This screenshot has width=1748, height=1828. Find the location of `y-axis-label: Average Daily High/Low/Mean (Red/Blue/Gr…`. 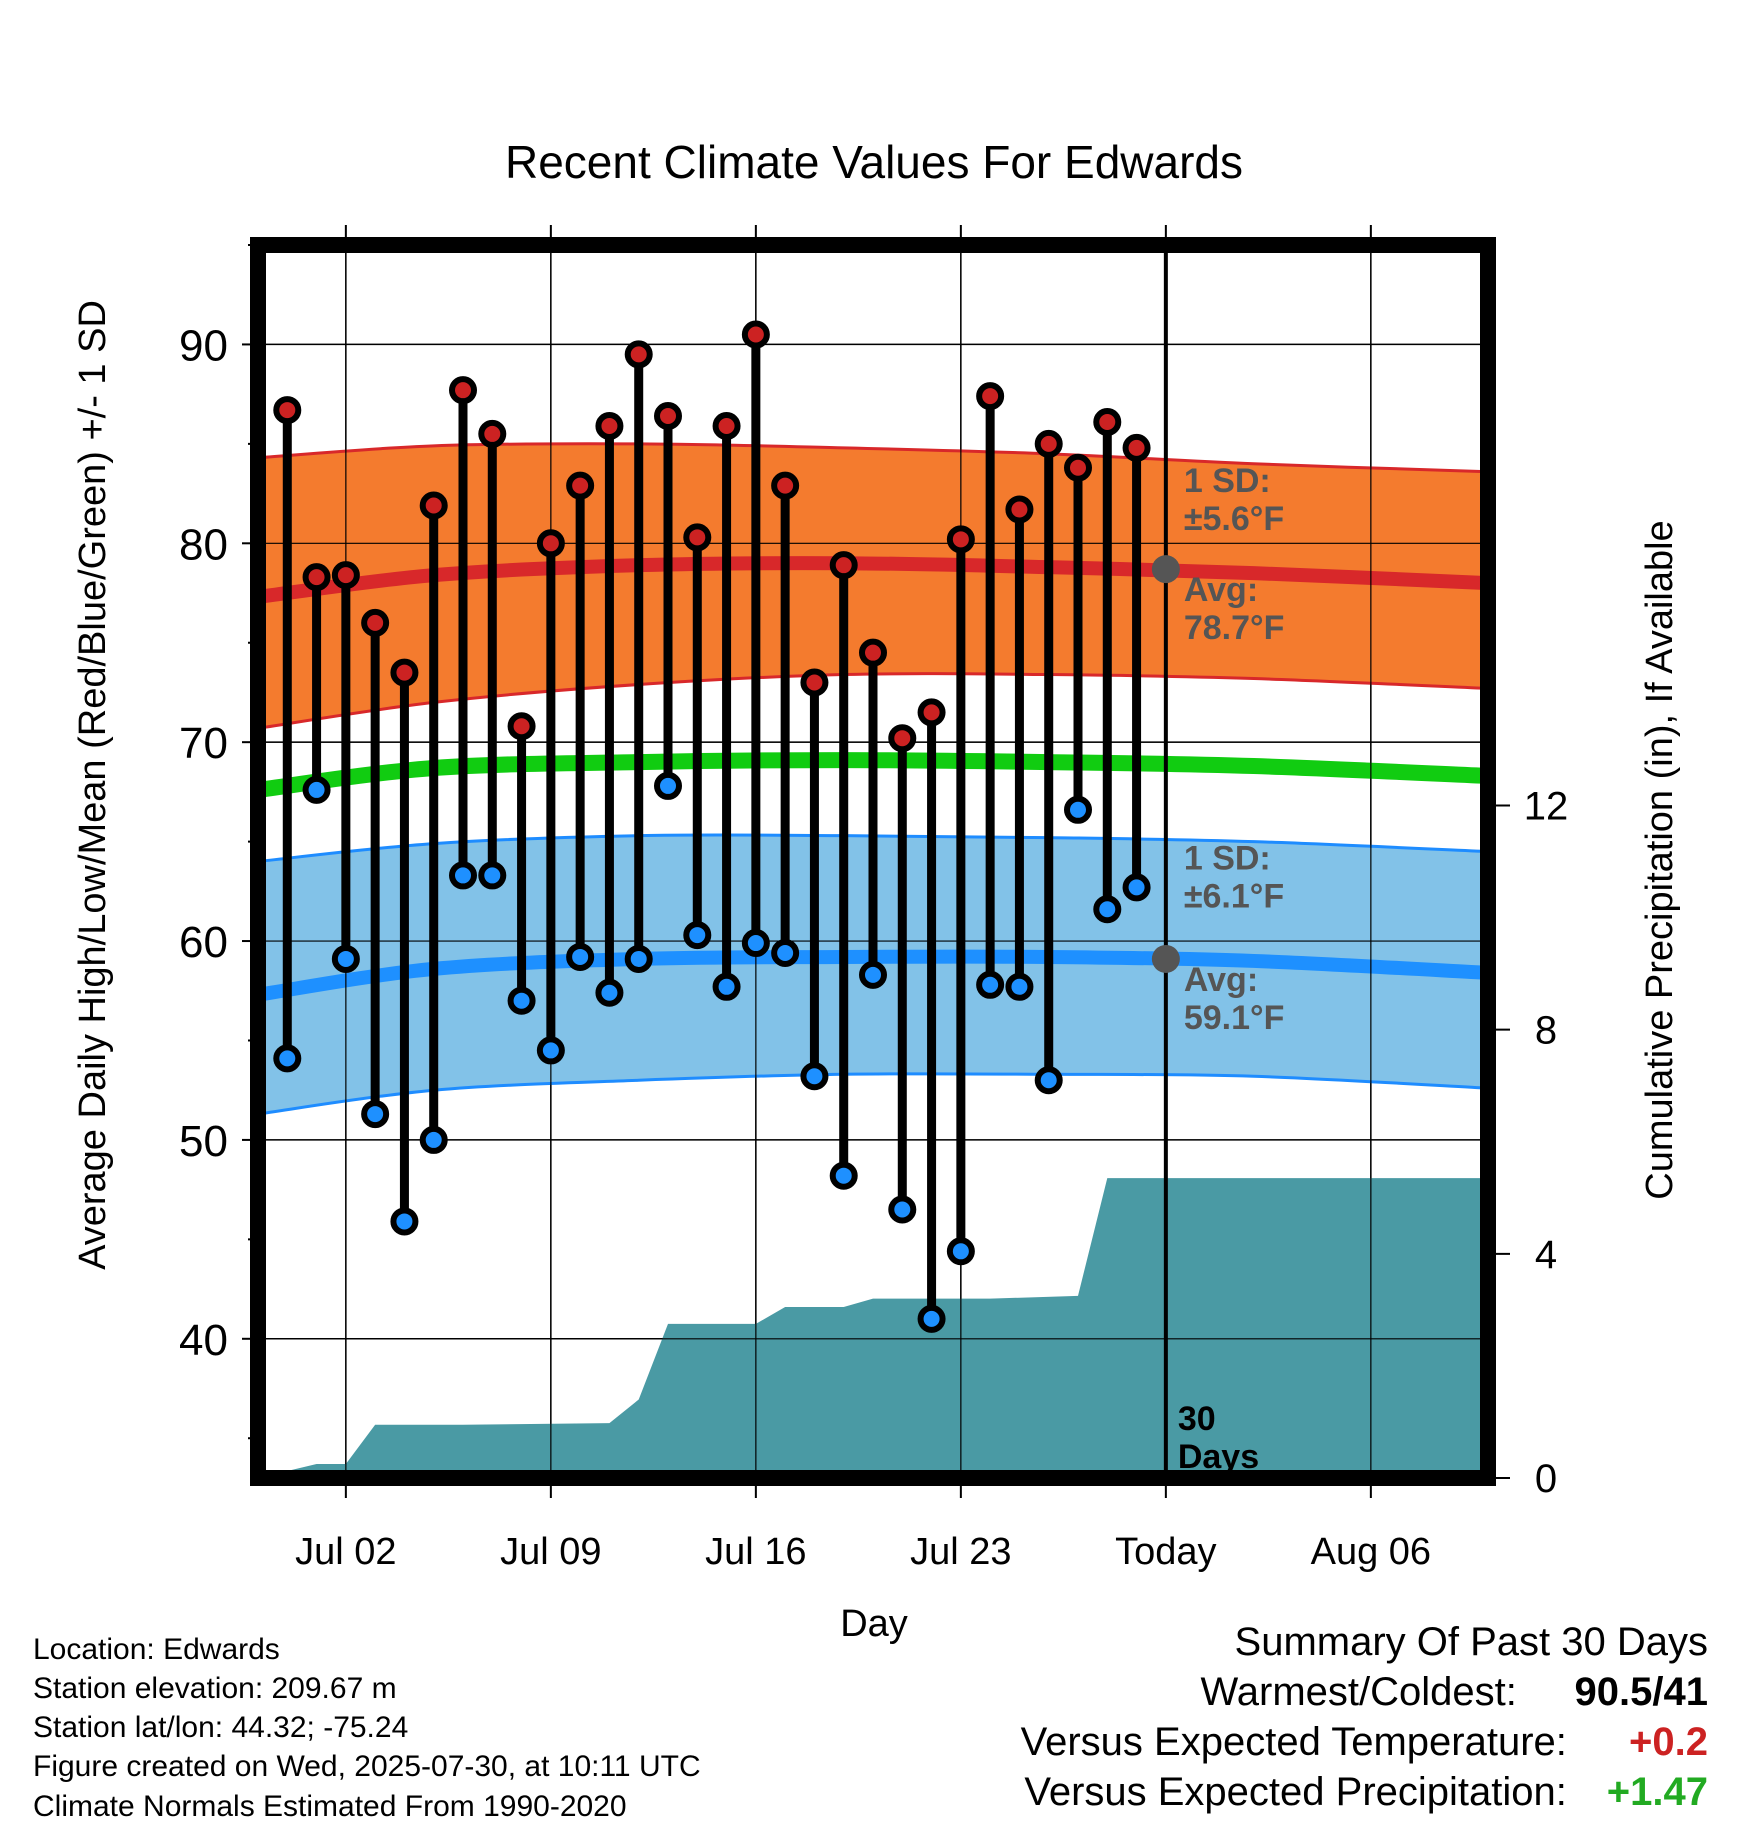

y-axis-label: Average Daily High/Low/Mean (Red/Blue/Gr… is located at coordinates (93, 785).